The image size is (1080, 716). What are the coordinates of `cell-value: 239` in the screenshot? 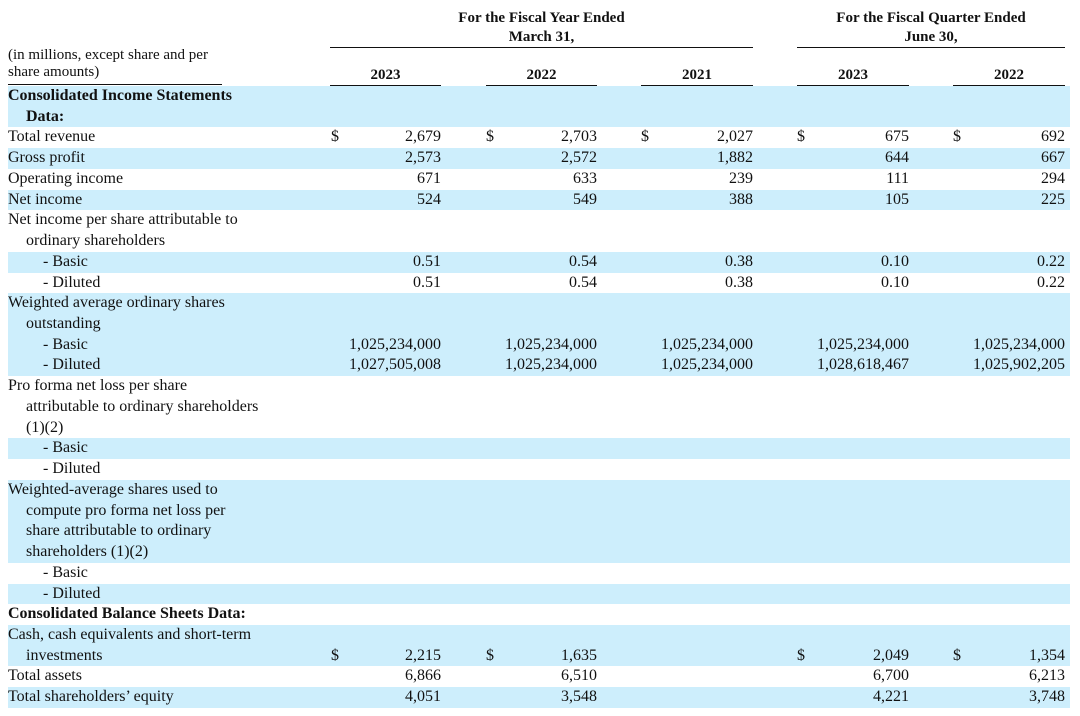 It's located at (741, 178).